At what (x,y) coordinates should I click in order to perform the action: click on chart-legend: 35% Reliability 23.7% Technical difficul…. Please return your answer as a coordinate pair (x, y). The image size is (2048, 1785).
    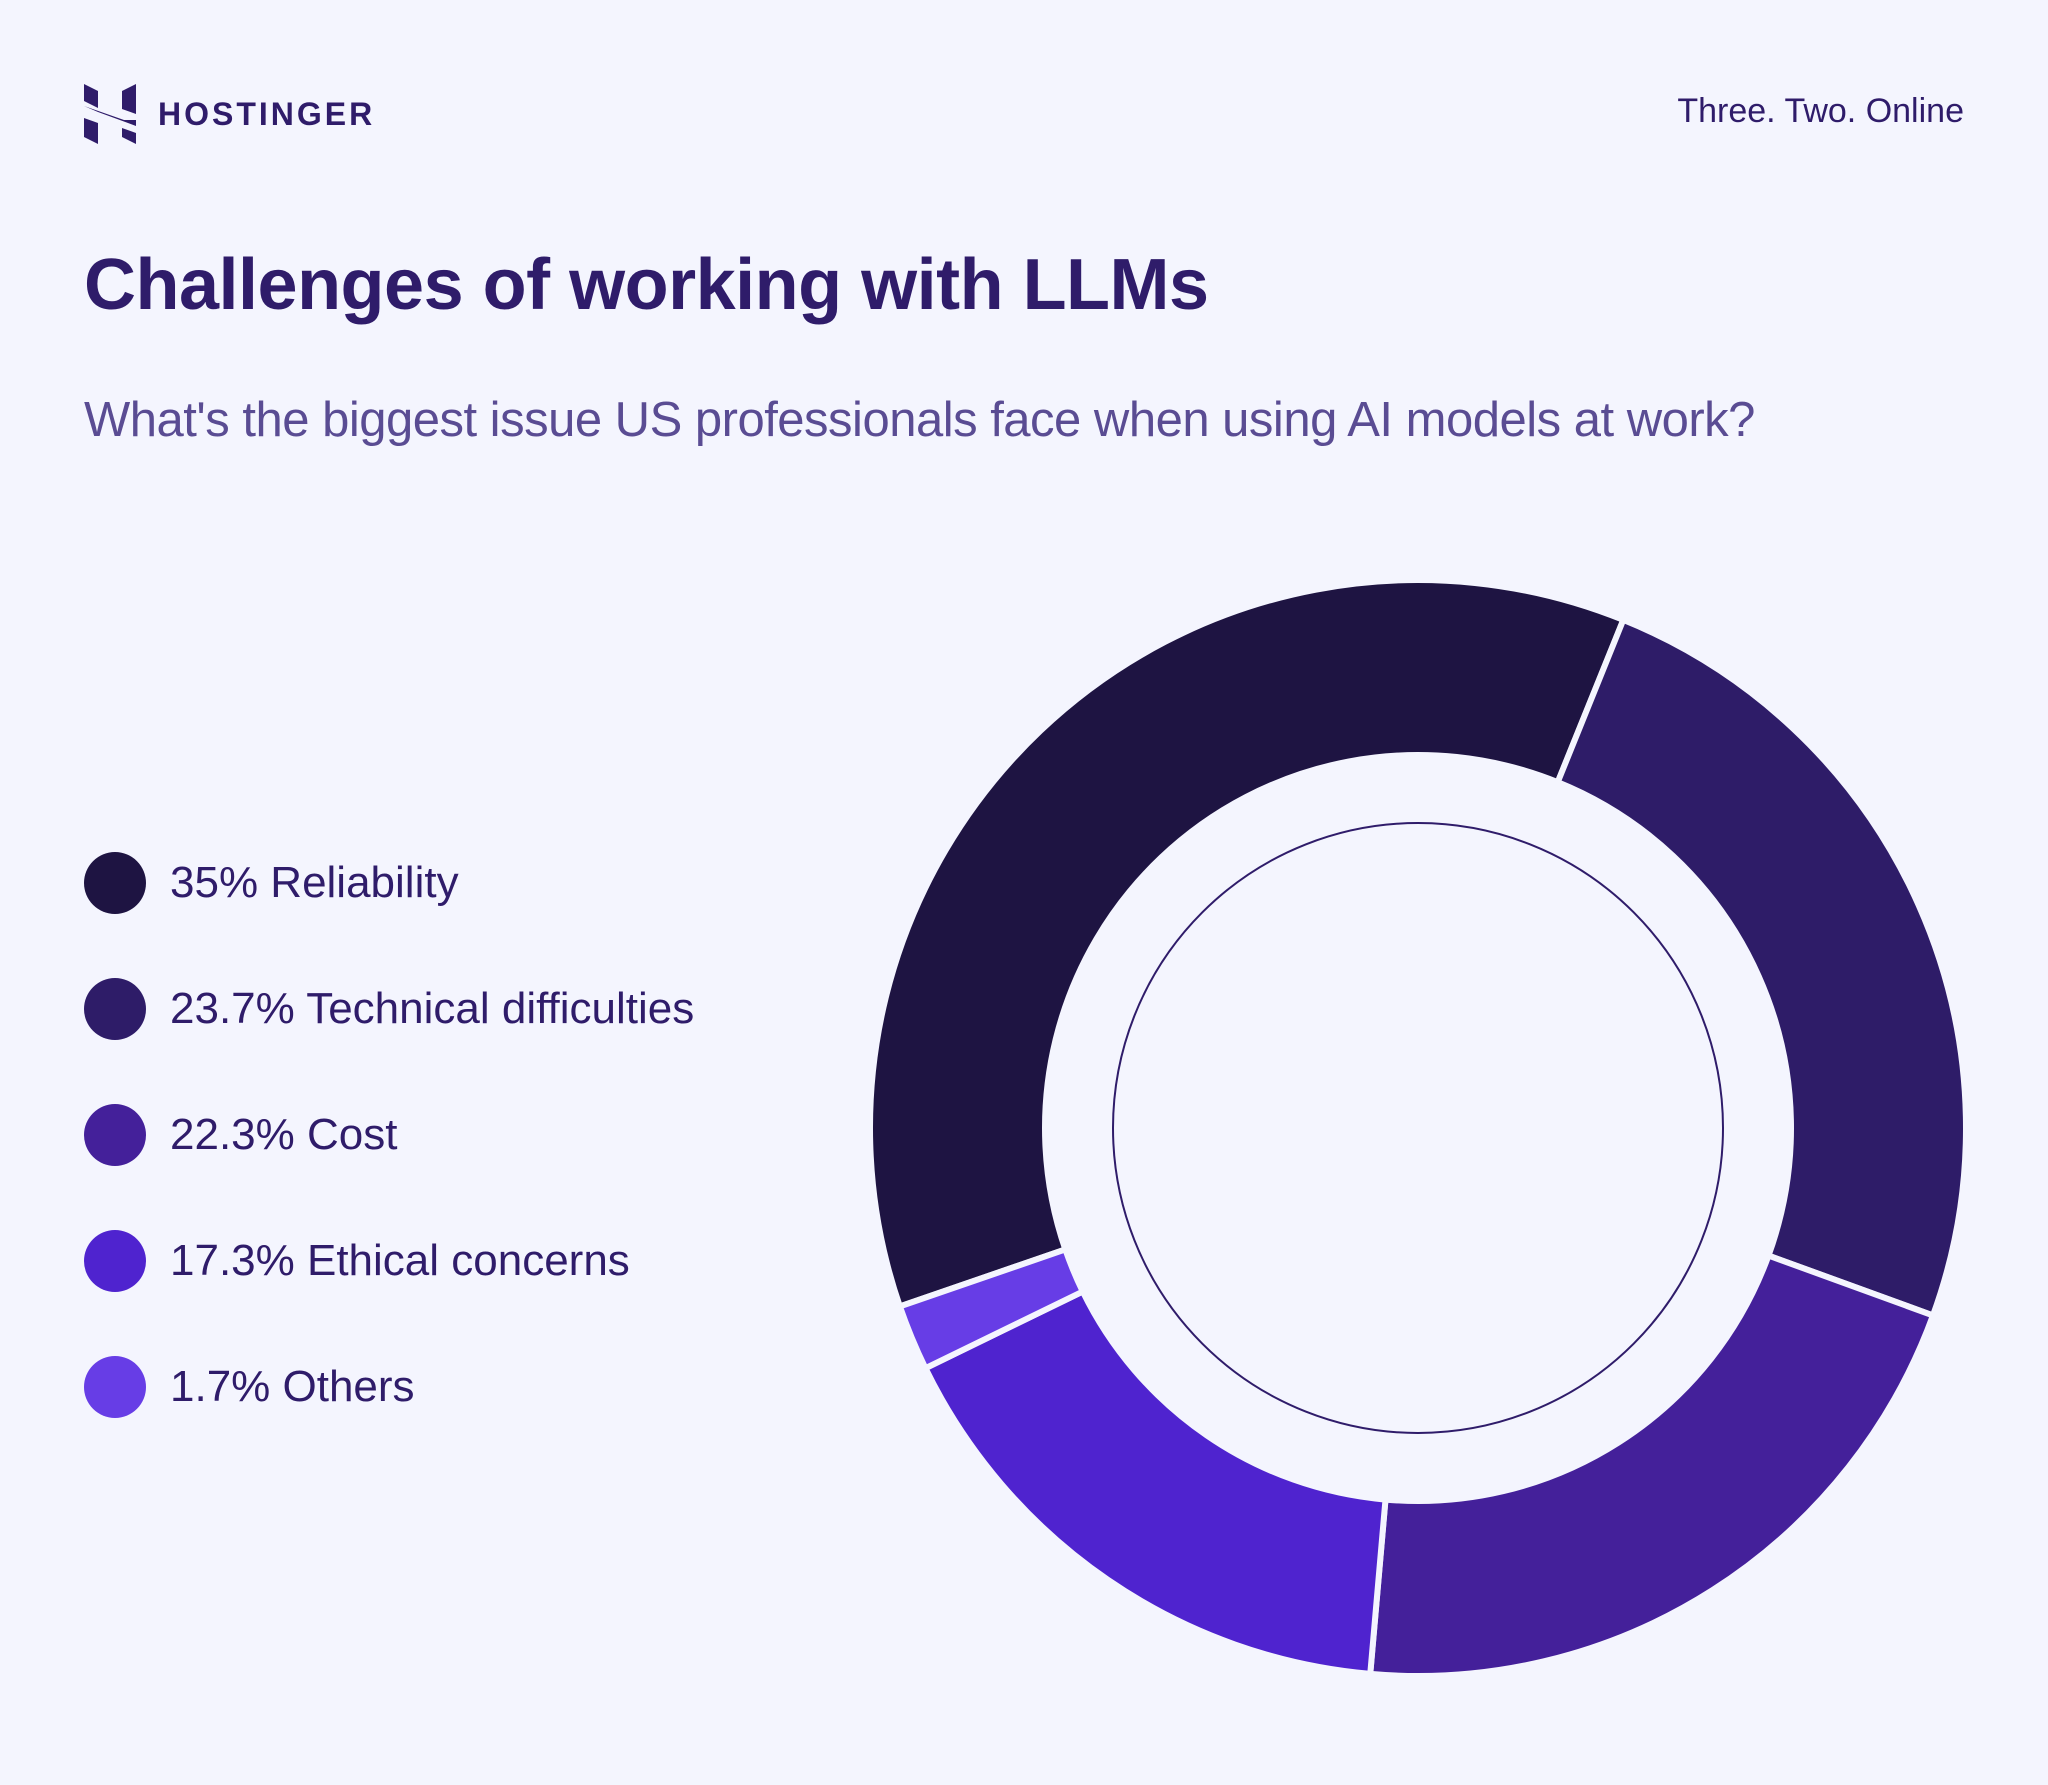
    Looking at the image, I should click on (389, 1167).